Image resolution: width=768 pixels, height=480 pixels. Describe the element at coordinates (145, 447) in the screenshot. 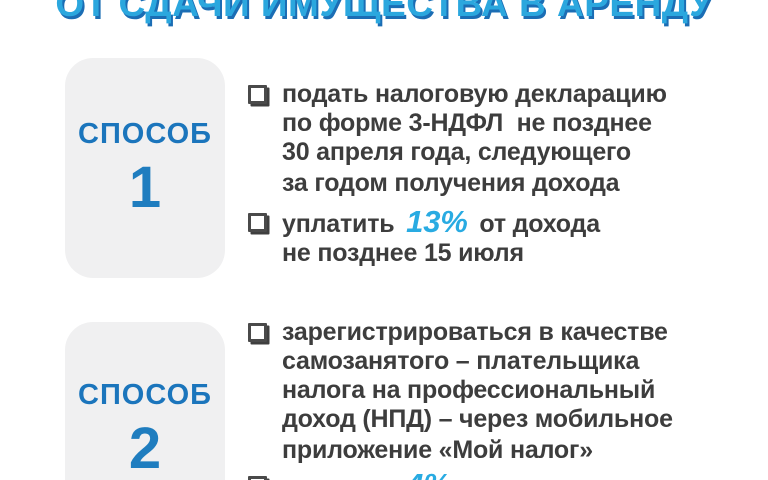

I see `method-2-number: 2` at that location.